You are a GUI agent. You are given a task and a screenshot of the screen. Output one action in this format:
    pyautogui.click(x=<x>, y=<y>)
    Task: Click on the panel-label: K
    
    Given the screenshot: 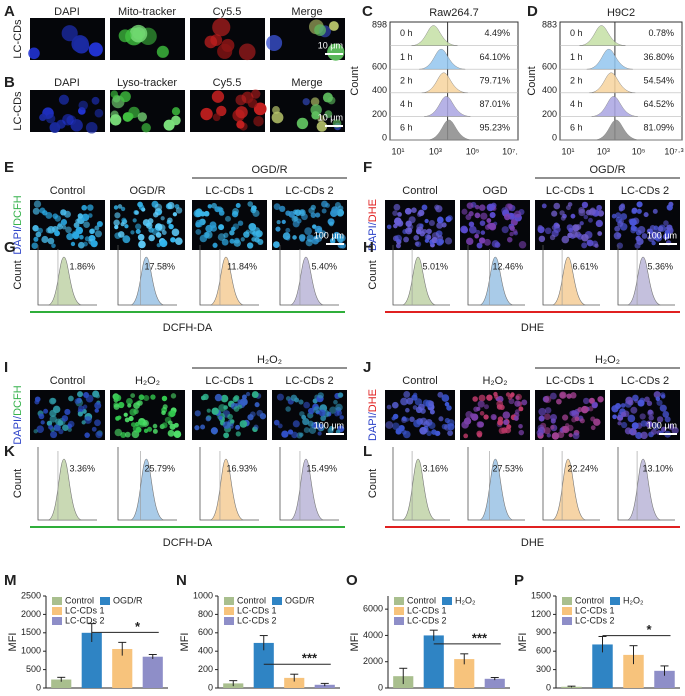 What is the action you would take?
    pyautogui.click(x=9, y=451)
    